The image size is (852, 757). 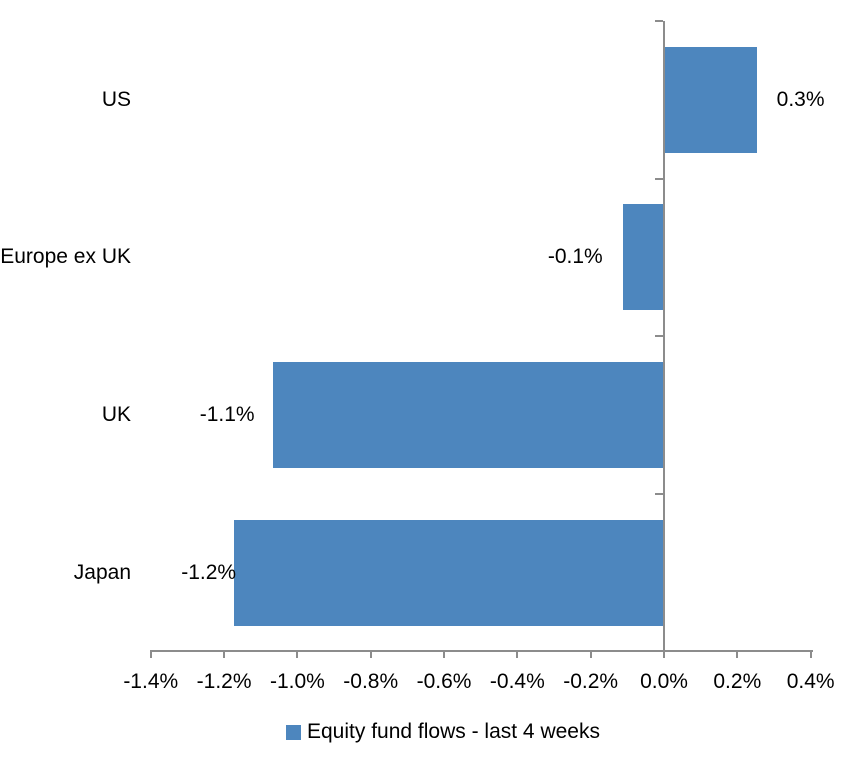 What do you see at coordinates (65, 257) in the screenshot?
I see `category-label-europe-ex-uk: Europe ex UK` at bounding box center [65, 257].